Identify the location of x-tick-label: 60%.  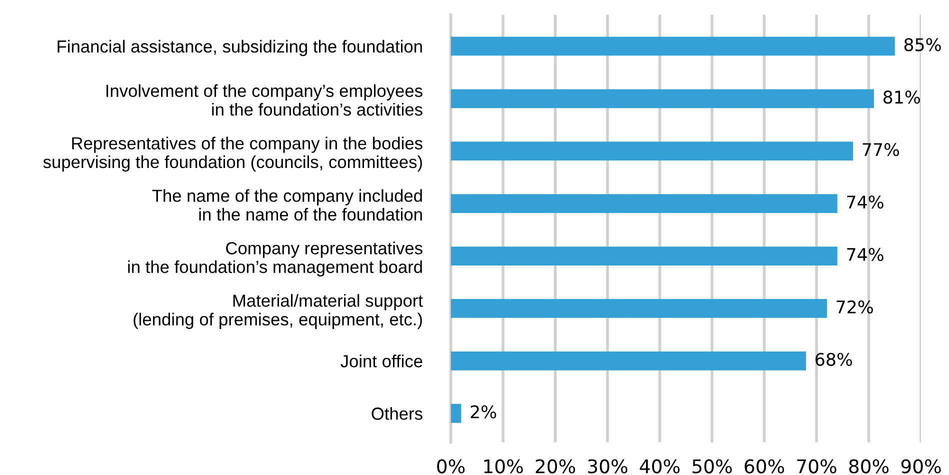
(764, 466).